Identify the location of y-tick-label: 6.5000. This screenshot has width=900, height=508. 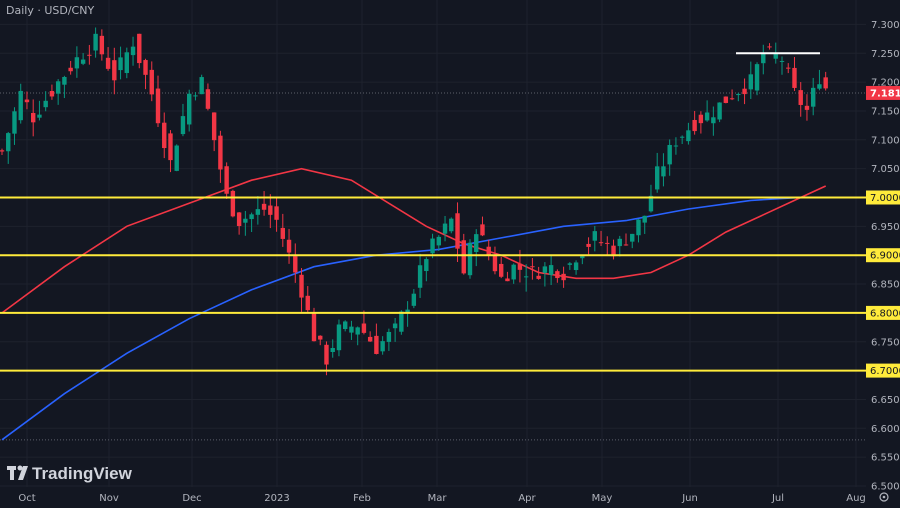
(885, 487).